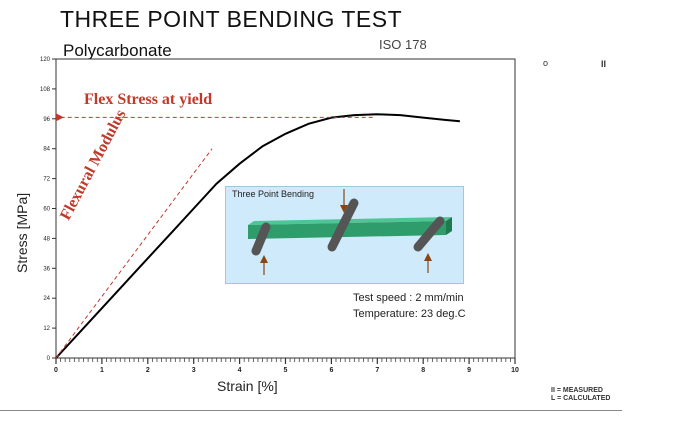 The height and width of the screenshot is (424, 694). What do you see at coordinates (409, 314) in the screenshot?
I see `temperature-label: Temperature: 23 deg.C` at bounding box center [409, 314].